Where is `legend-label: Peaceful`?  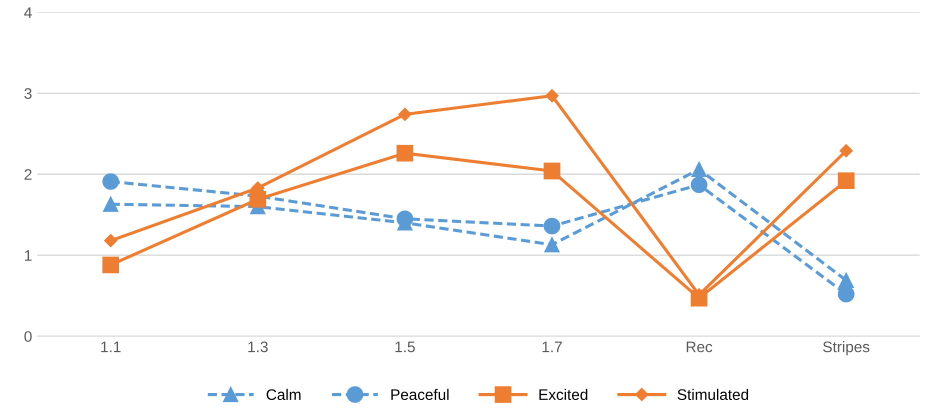
legend-label: Peaceful is located at coordinates (420, 394).